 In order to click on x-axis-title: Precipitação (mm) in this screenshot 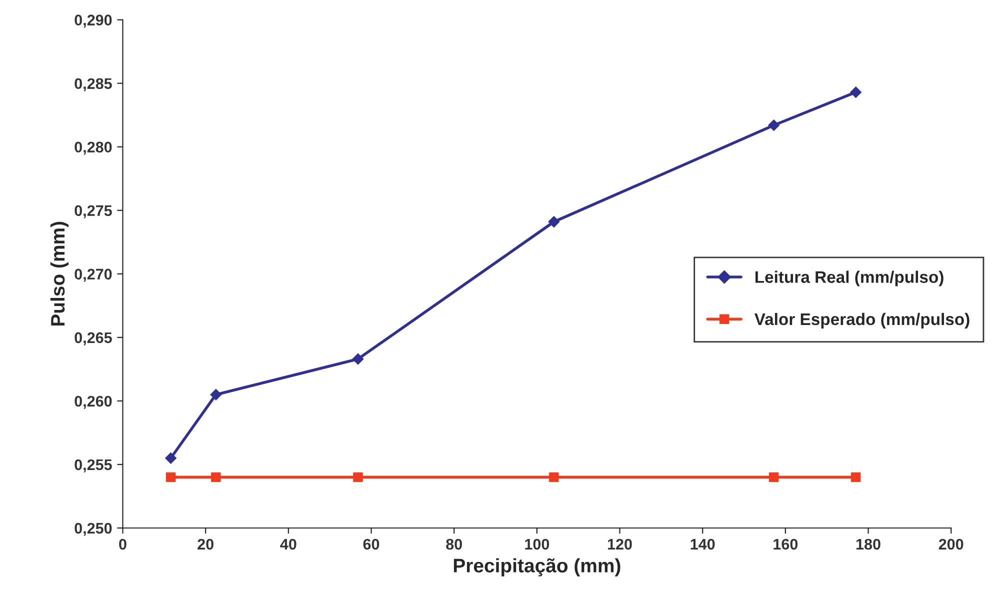, I will do `click(537, 567)`.